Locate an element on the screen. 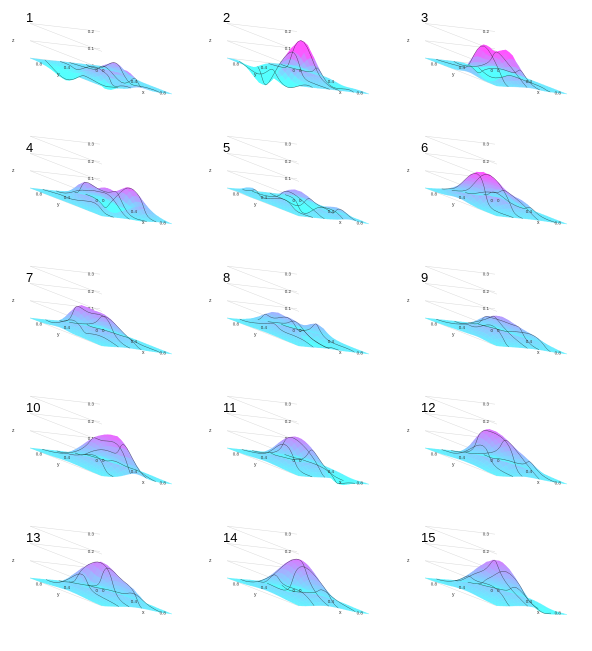  panel-number: 4 is located at coordinates (30, 147).